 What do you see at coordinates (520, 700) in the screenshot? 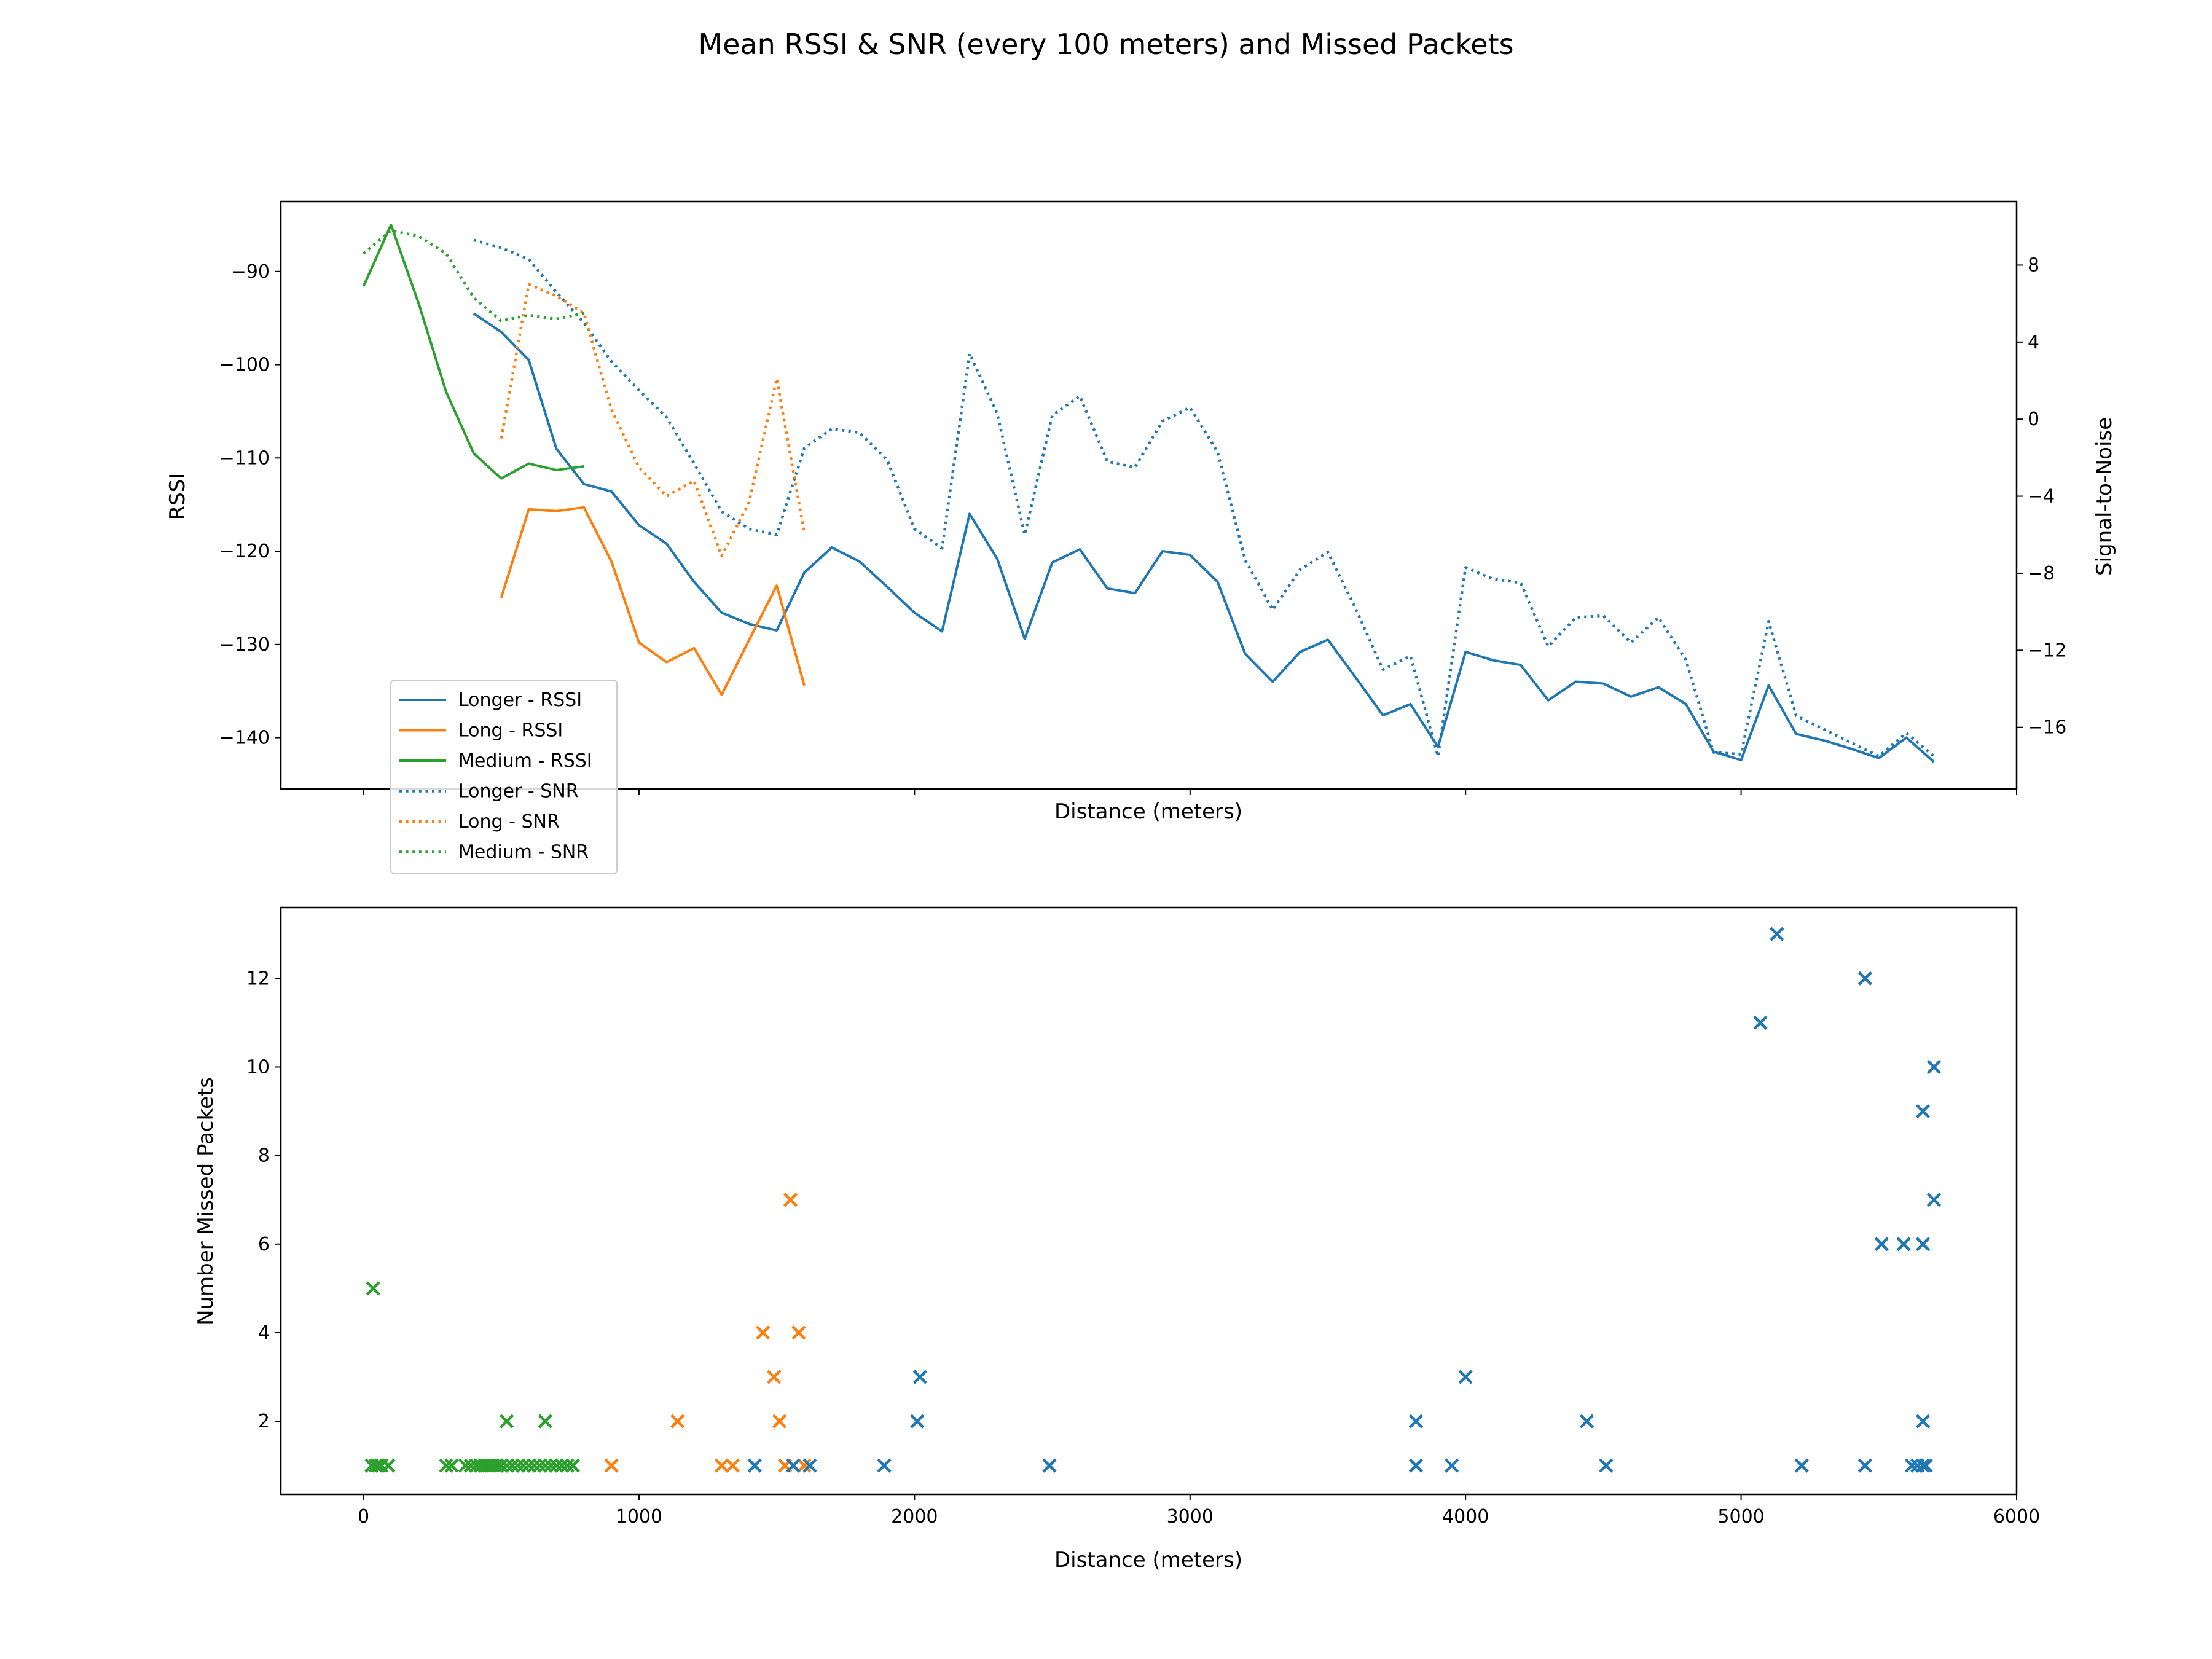
I see `legend-label: Longer - RSSI` at bounding box center [520, 700].